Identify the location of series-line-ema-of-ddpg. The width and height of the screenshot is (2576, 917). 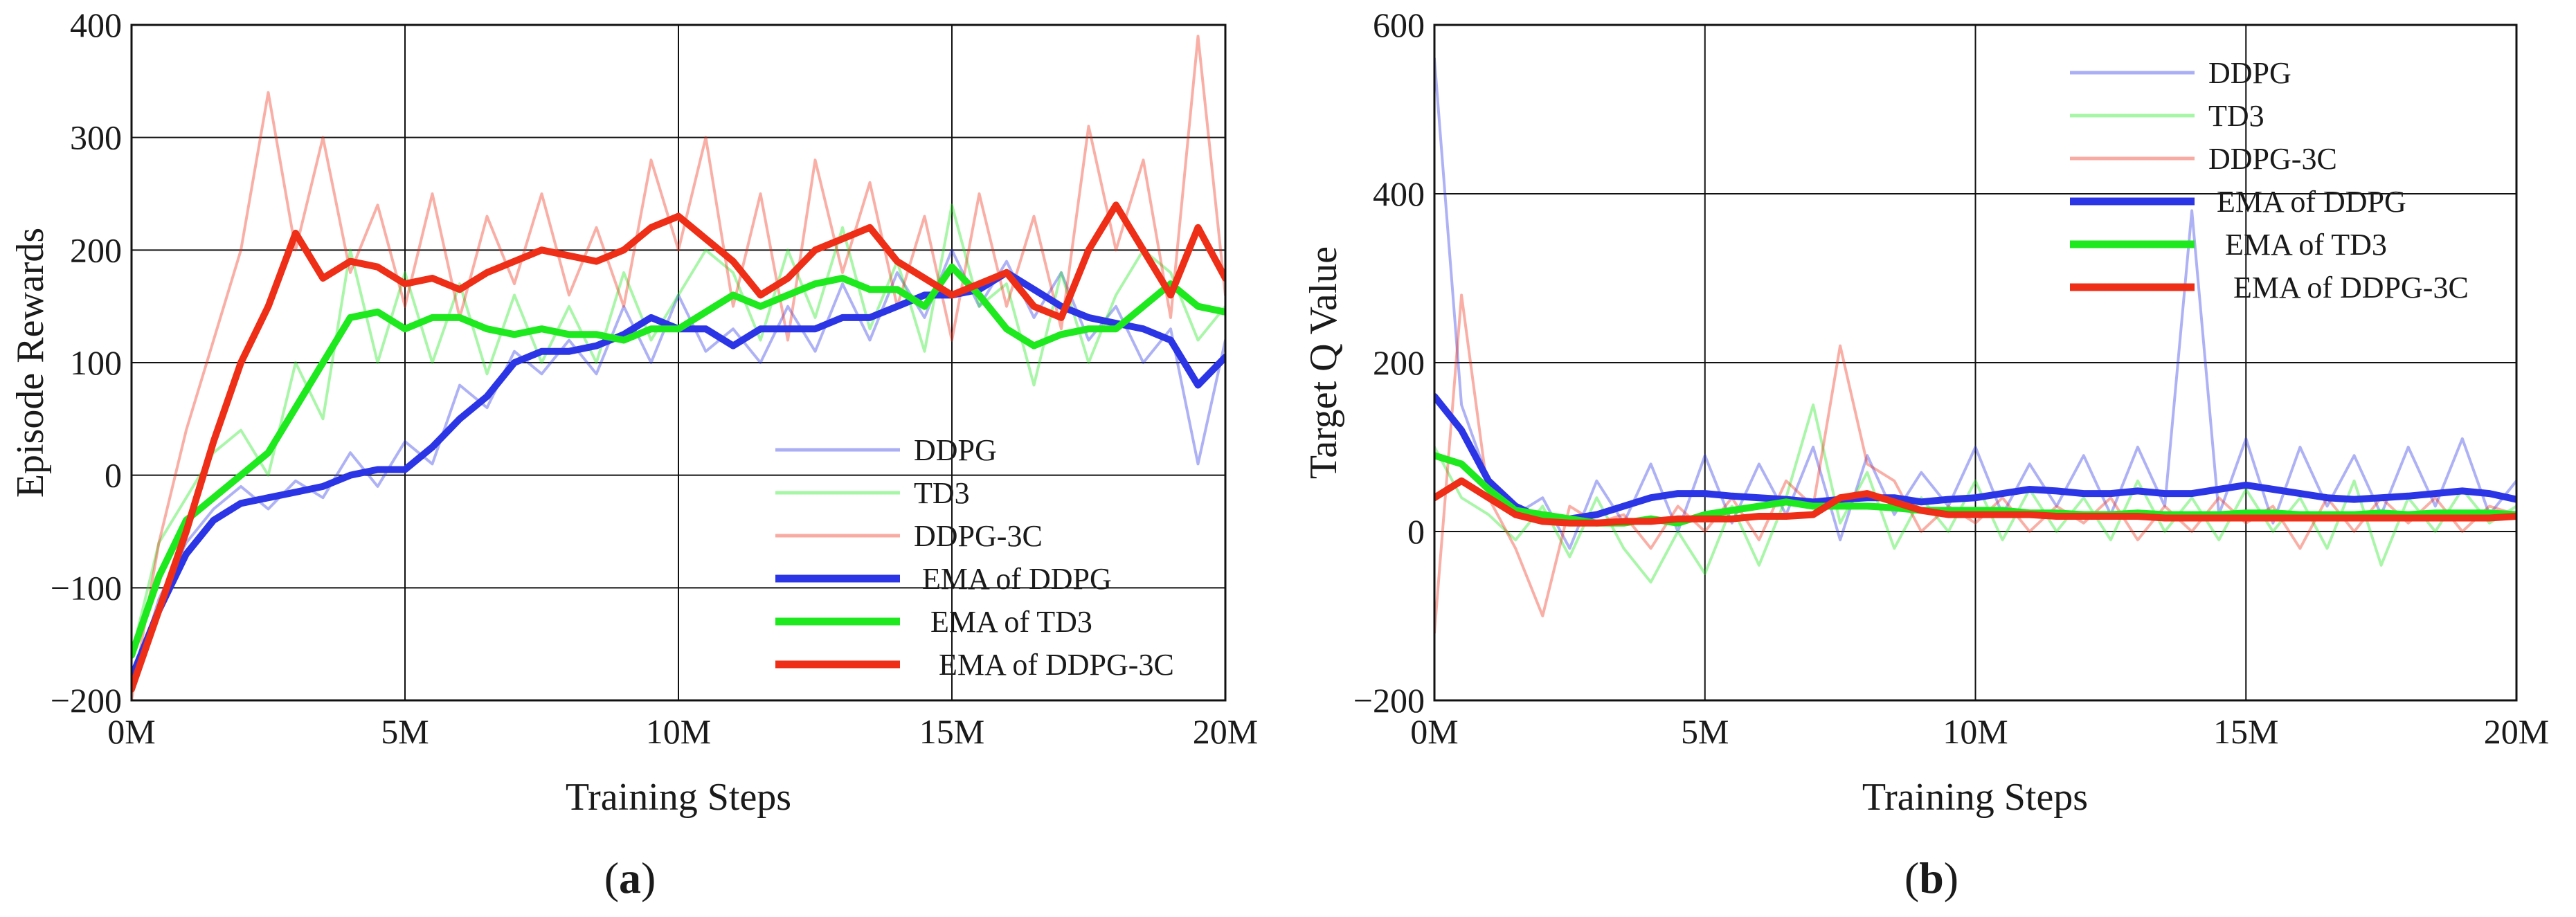
(1975, 457).